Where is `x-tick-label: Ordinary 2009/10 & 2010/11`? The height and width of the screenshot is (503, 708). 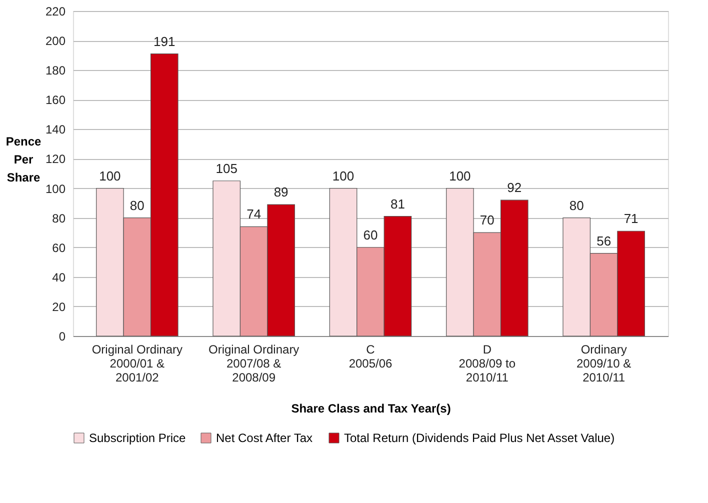 x-tick-label: Ordinary 2009/10 & 2010/11 is located at coordinates (604, 363).